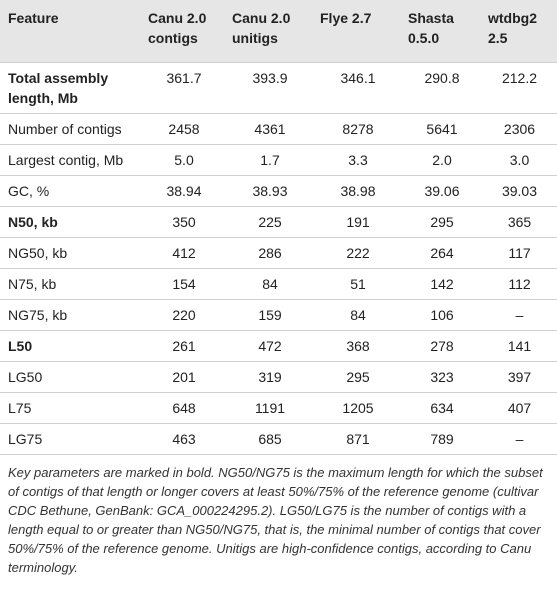 Image resolution: width=557 pixels, height=591 pixels. What do you see at coordinates (184, 191) in the screenshot?
I see `value-cell: 38.94` at bounding box center [184, 191].